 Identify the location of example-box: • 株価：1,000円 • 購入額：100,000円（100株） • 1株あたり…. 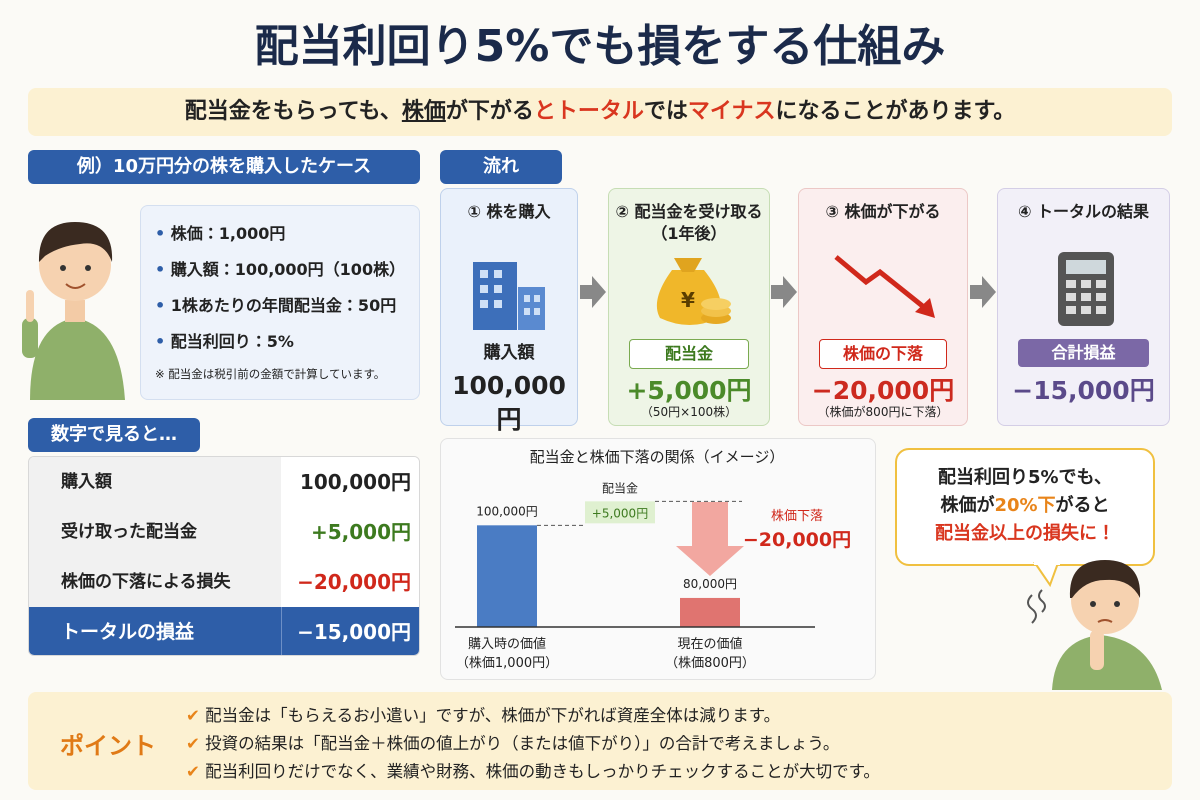
(280, 302).